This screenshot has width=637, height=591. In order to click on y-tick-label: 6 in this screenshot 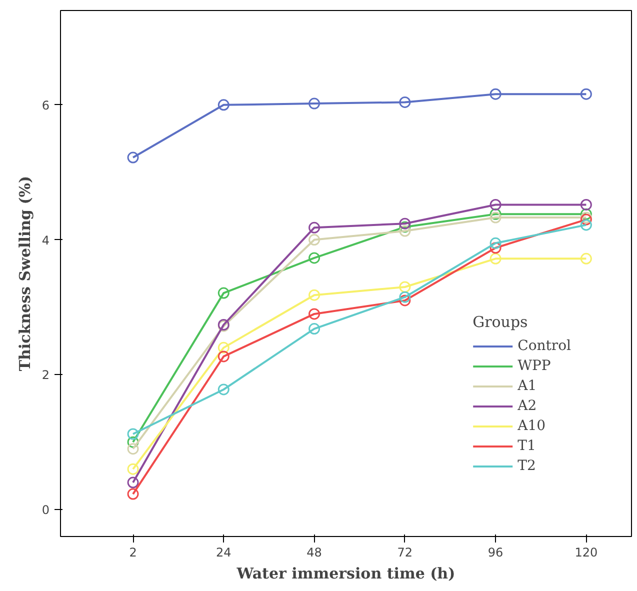, I will do `click(46, 105)`.